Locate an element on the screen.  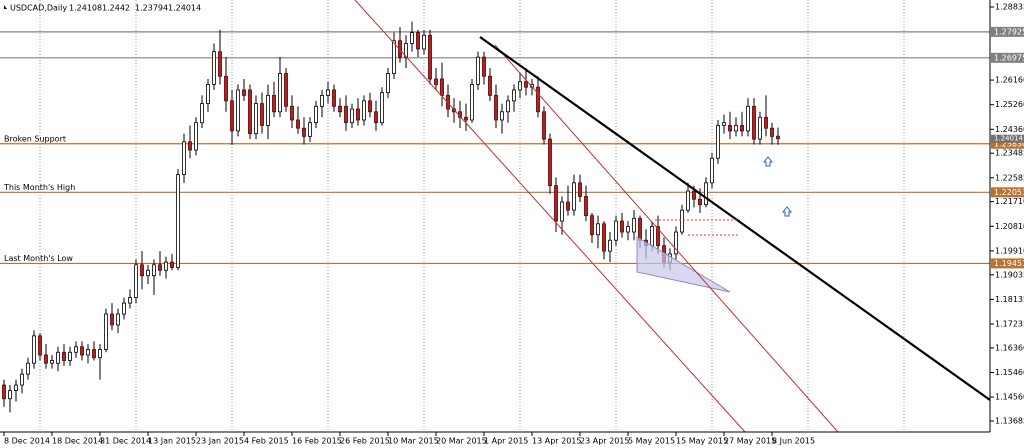
triangle is located at coordinates (683, 264).